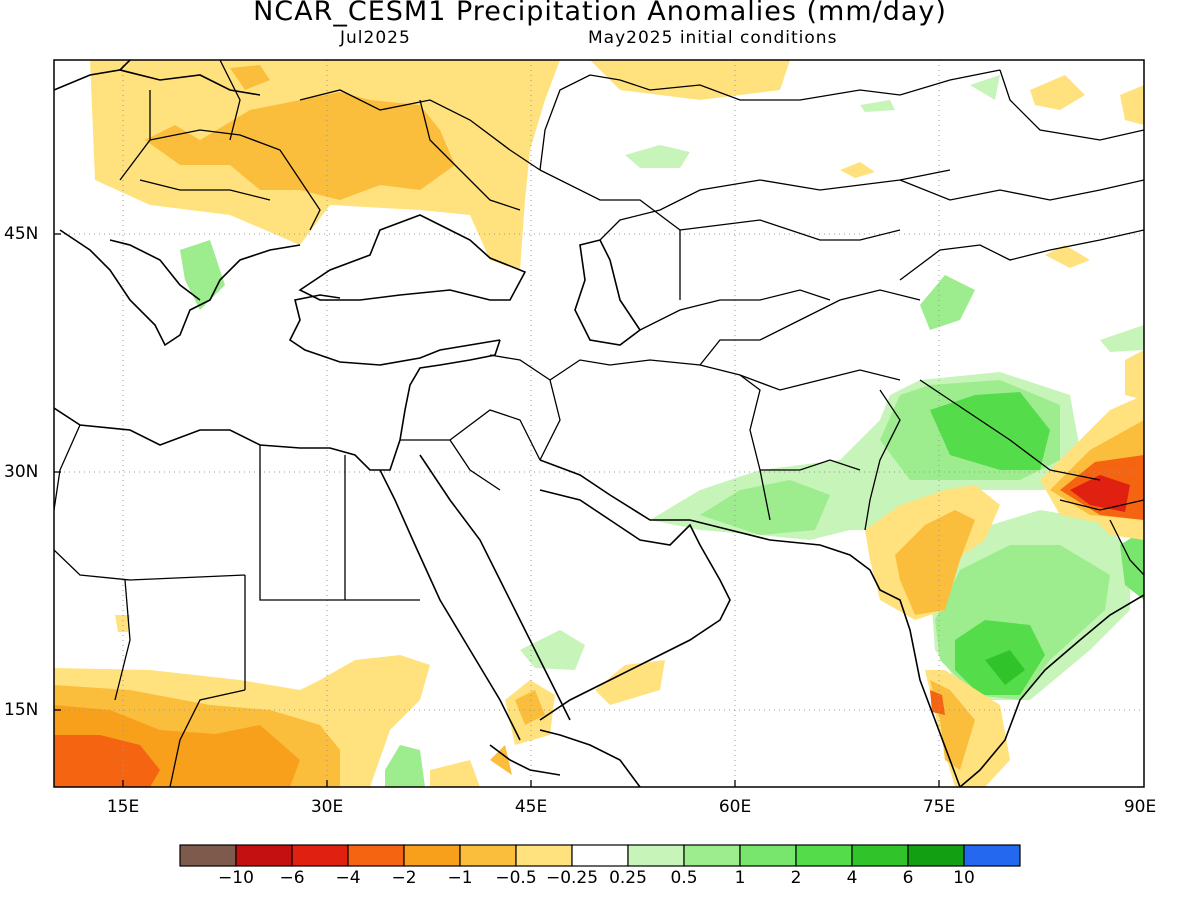  I want to click on anomaly-yemen-dry2, so click(530, 707).